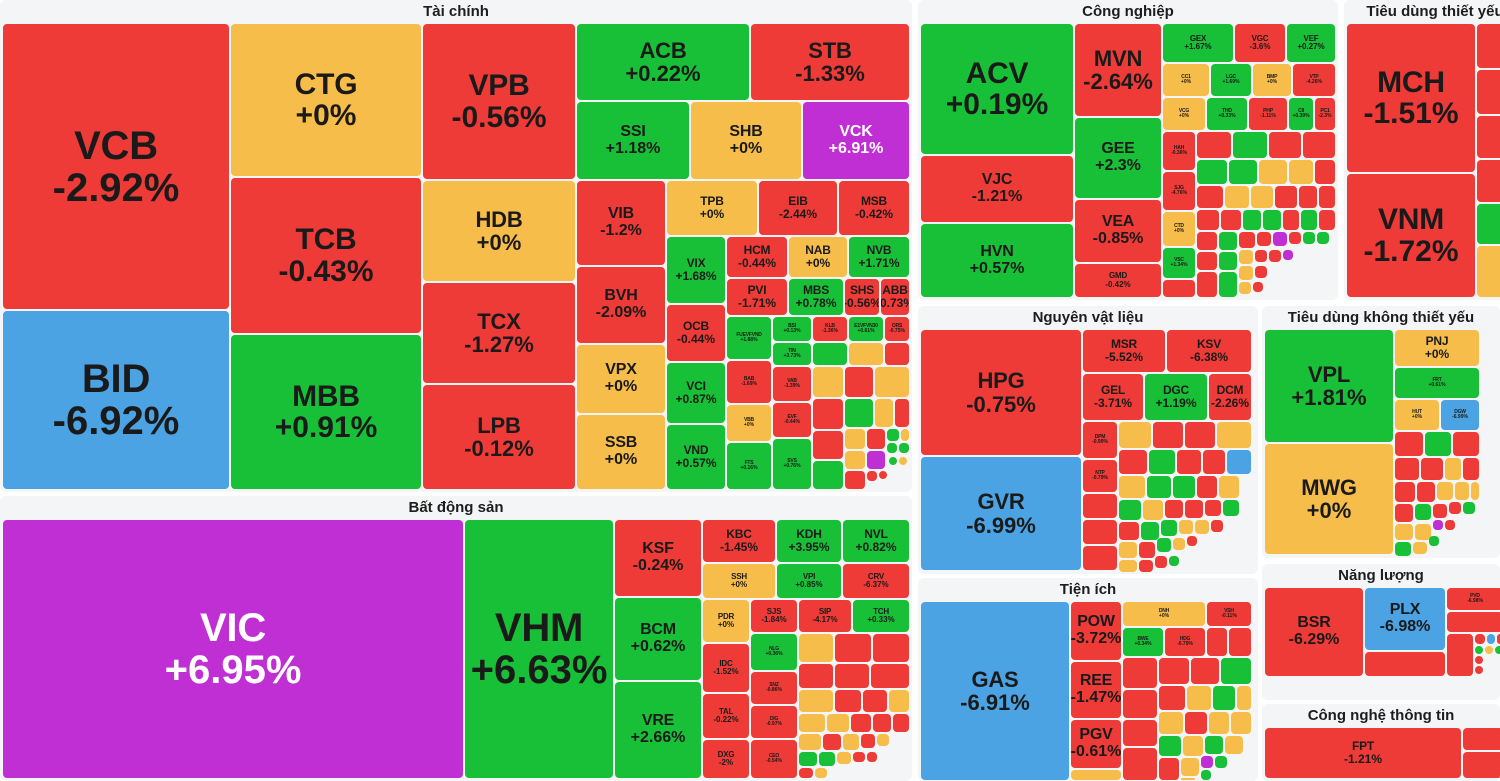 The width and height of the screenshot is (1500, 781). Describe the element at coordinates (895, 297) in the screenshot. I see `stock-tile-abb: ABB-0.73%` at that location.